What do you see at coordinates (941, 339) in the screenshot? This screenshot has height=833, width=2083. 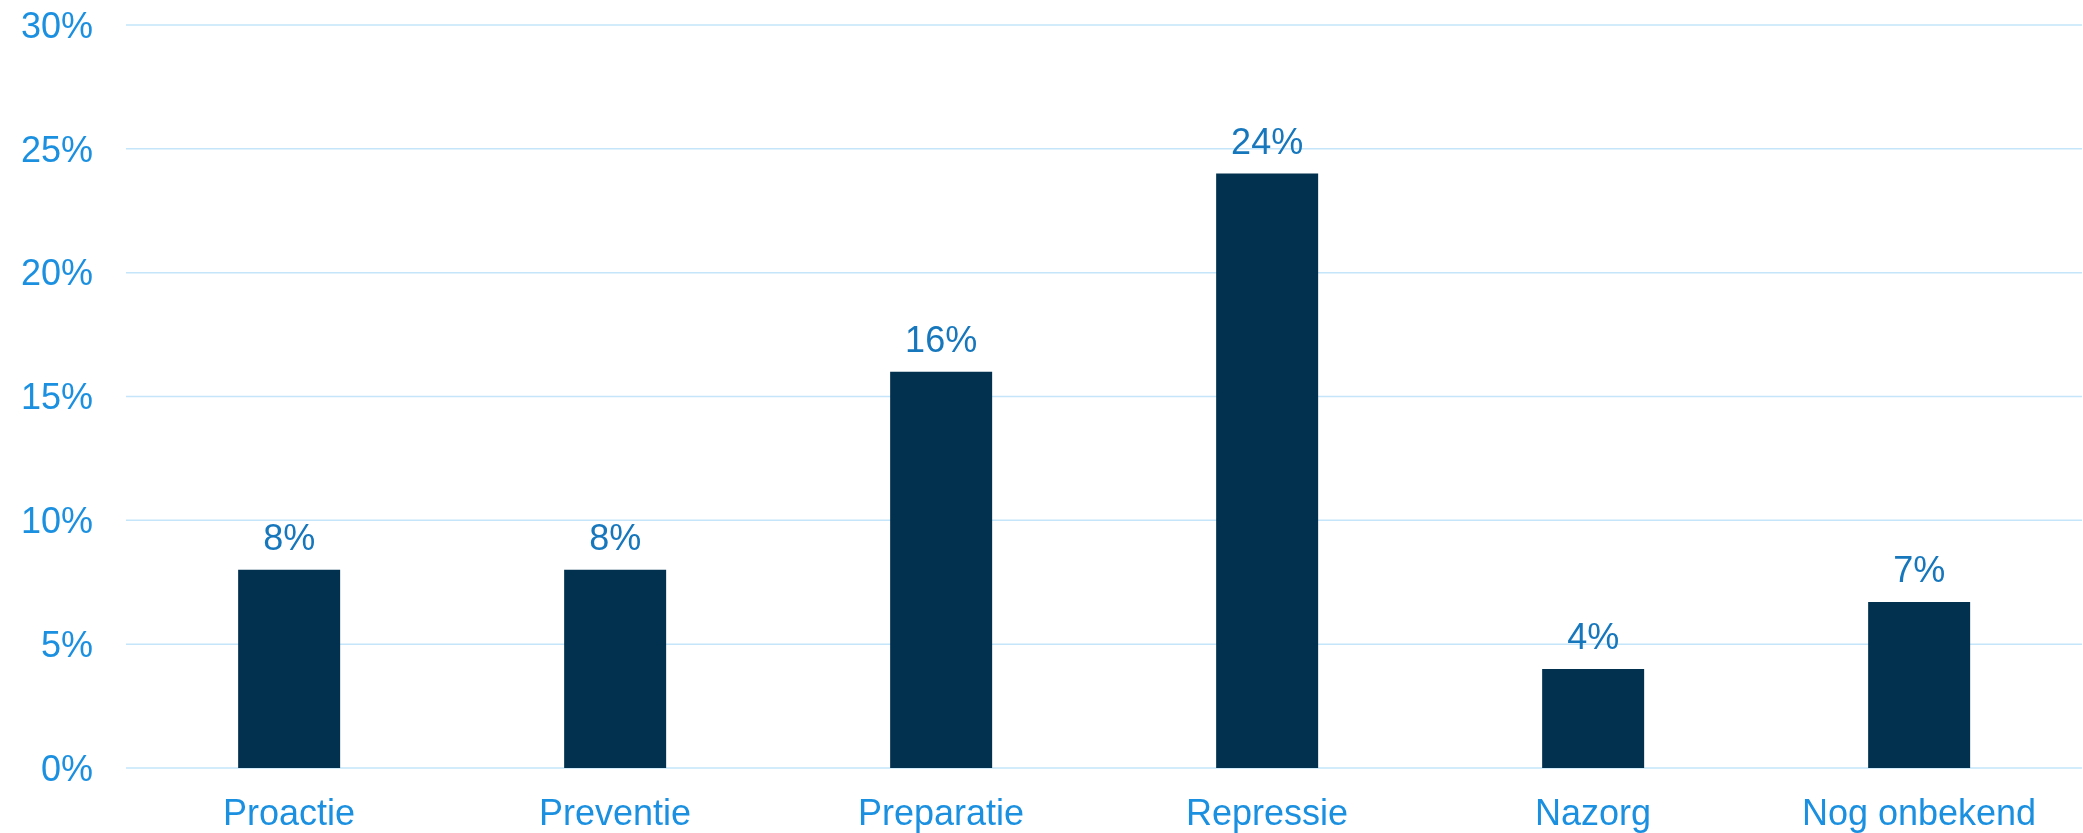 I see `data-label: 16%` at bounding box center [941, 339].